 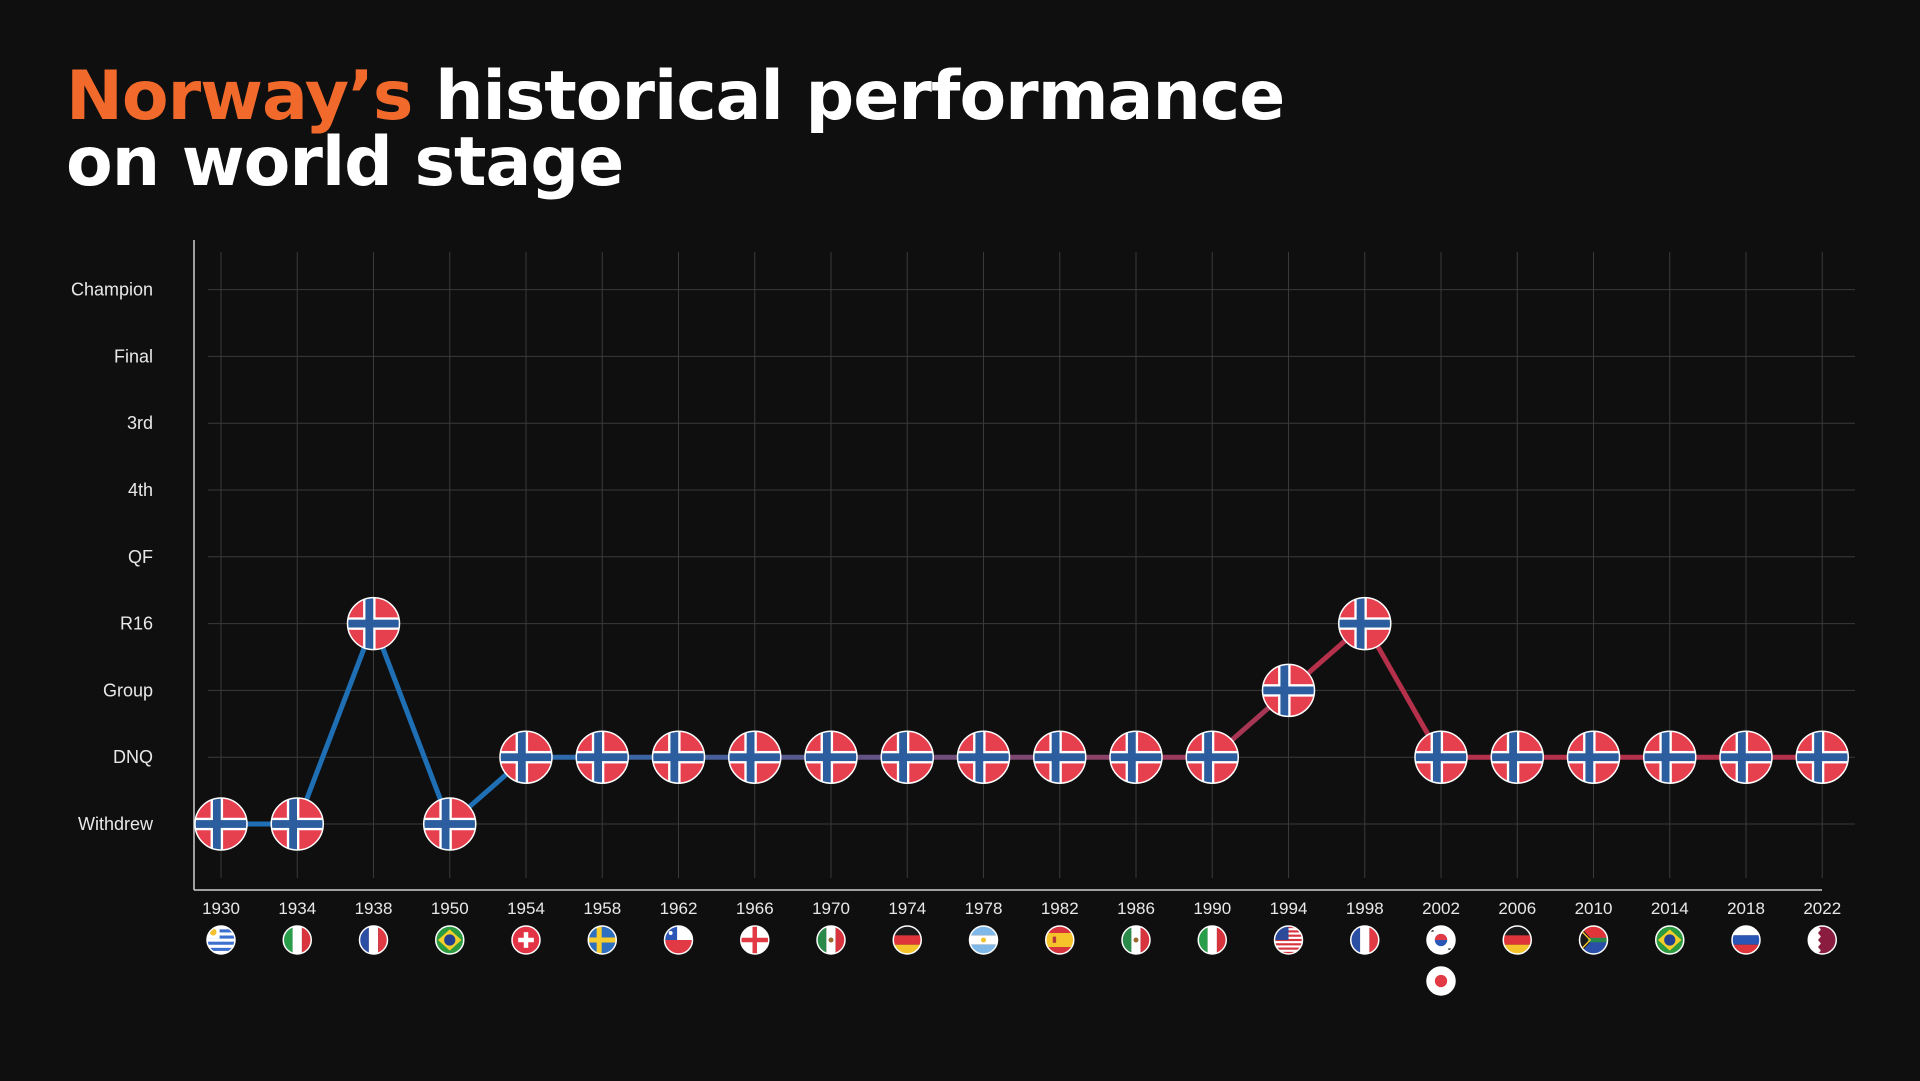 What do you see at coordinates (1441, 908) in the screenshot?
I see `x-tick-label: 2002` at bounding box center [1441, 908].